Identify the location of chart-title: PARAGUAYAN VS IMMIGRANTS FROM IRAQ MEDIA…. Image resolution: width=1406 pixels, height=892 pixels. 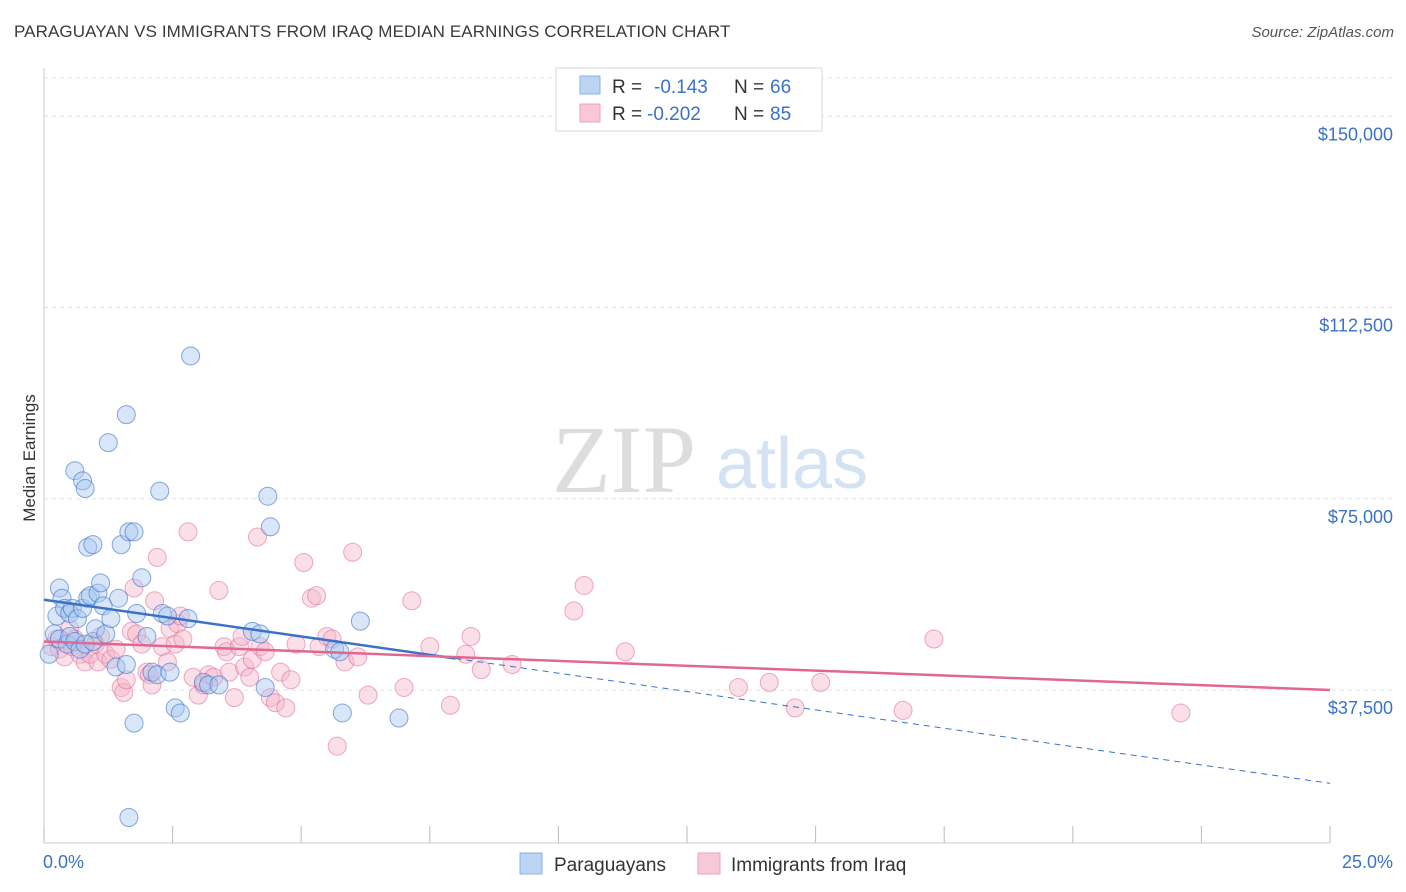
(372, 31).